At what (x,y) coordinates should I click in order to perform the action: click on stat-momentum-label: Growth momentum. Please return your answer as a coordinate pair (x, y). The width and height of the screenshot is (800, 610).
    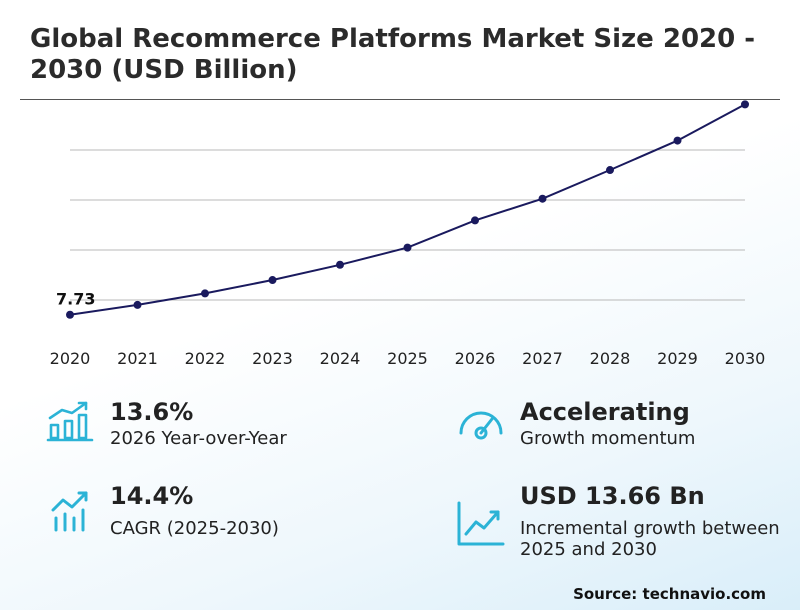
    Looking at the image, I should click on (608, 438).